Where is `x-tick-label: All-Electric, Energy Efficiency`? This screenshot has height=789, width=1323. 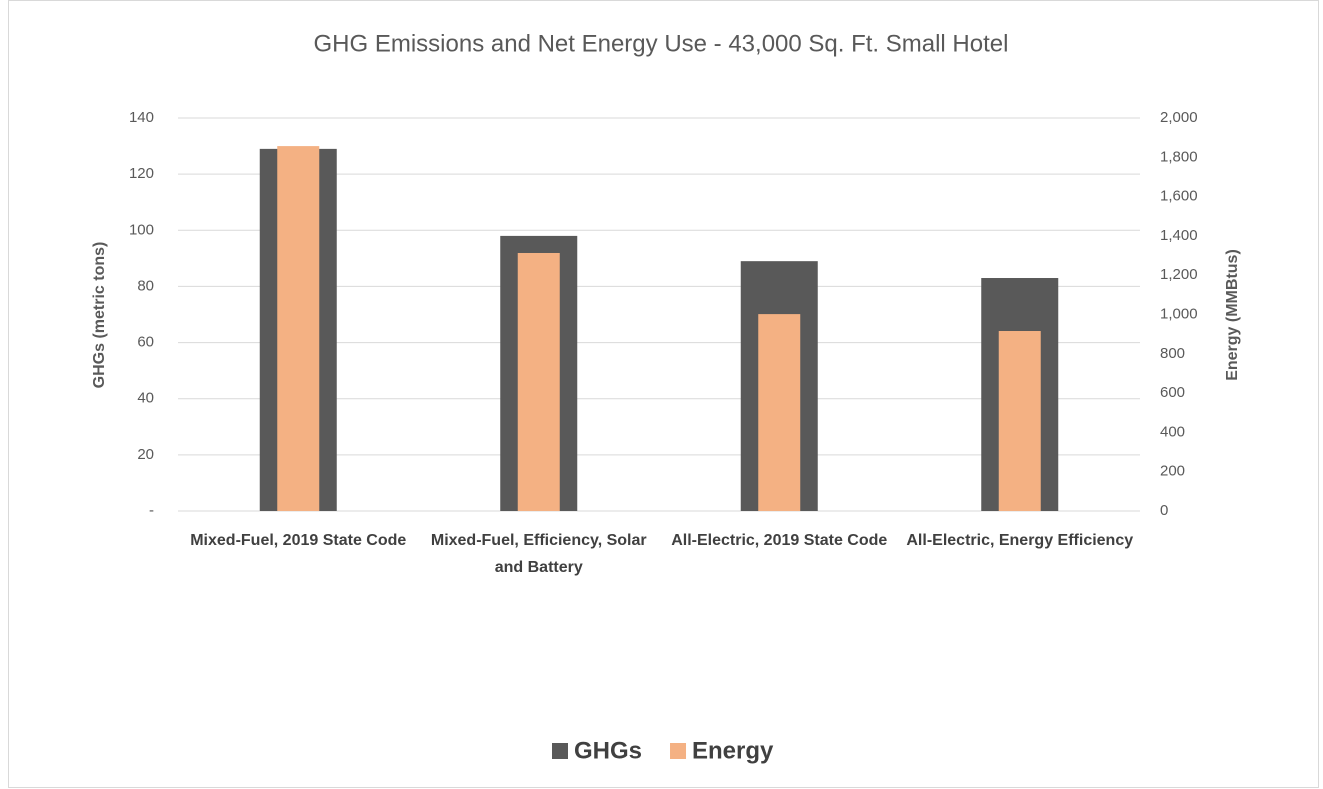 x-tick-label: All-Electric, Energy Efficiency is located at coordinates (1020, 540).